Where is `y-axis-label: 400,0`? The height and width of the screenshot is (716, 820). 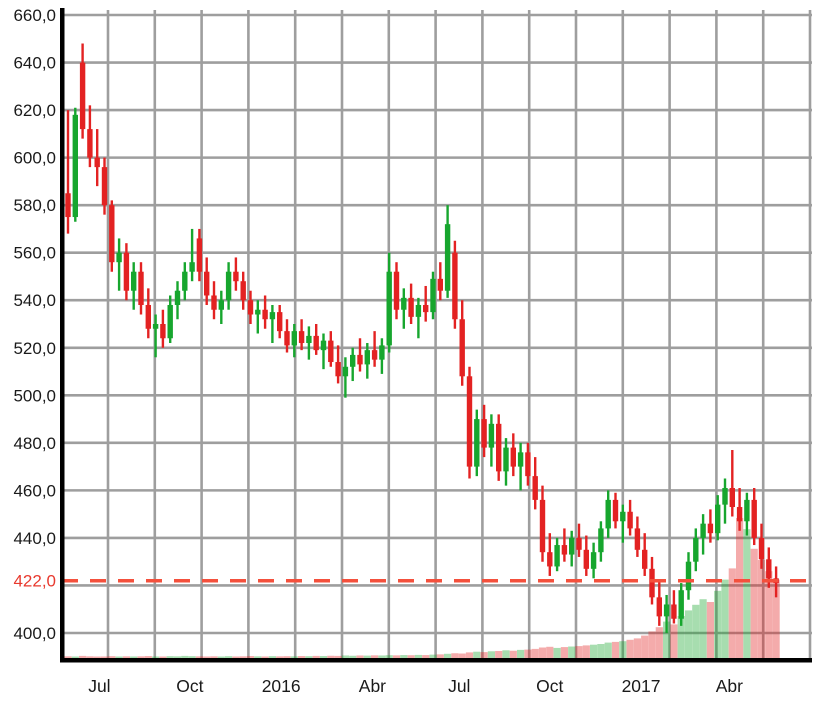
y-axis-label: 400,0 is located at coordinates (34, 633).